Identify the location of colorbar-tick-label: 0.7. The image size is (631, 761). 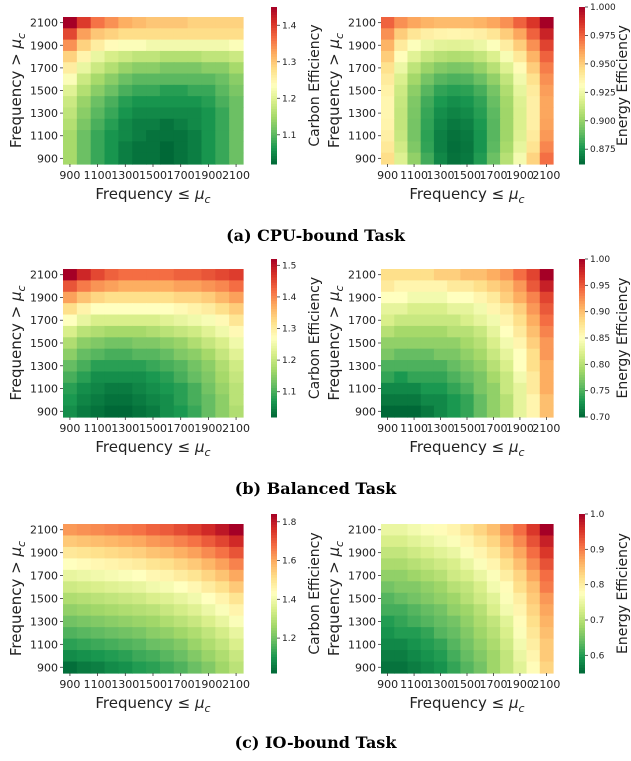
(597, 621).